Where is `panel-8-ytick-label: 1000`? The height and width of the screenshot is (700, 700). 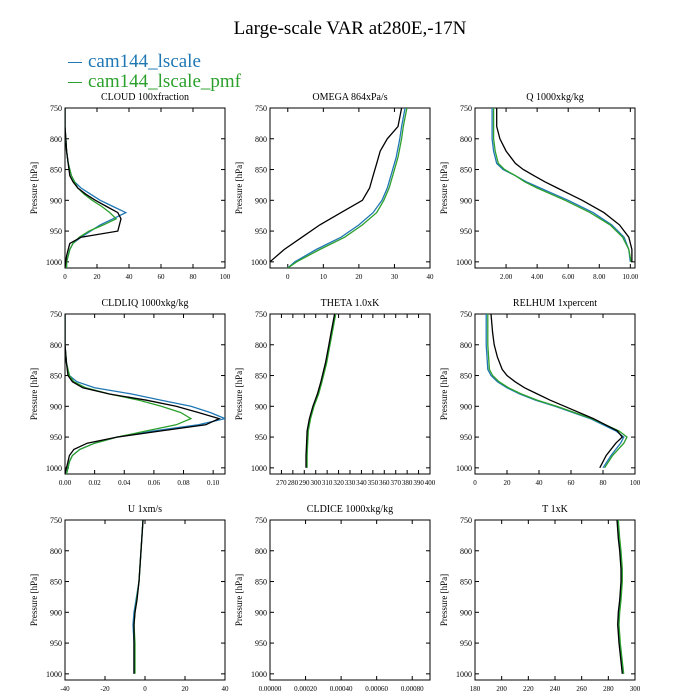 panel-8-ytick-label: 1000 is located at coordinates (259, 674).